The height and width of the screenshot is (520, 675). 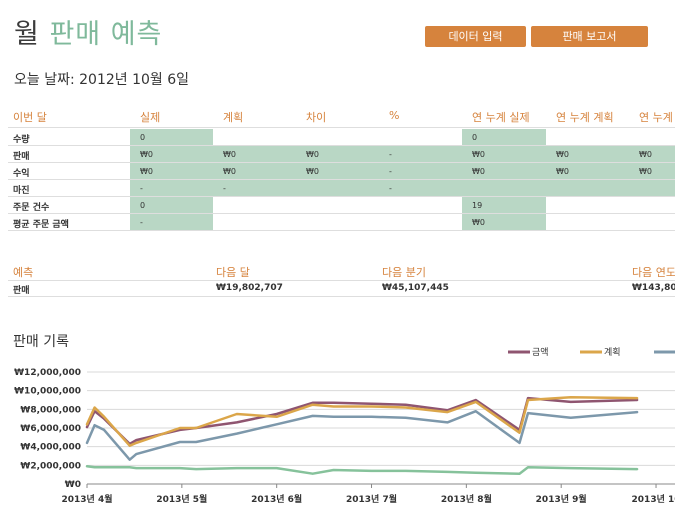 I want to click on col-header-ytd-plan: 연 누계 계획, so click(x=585, y=117).